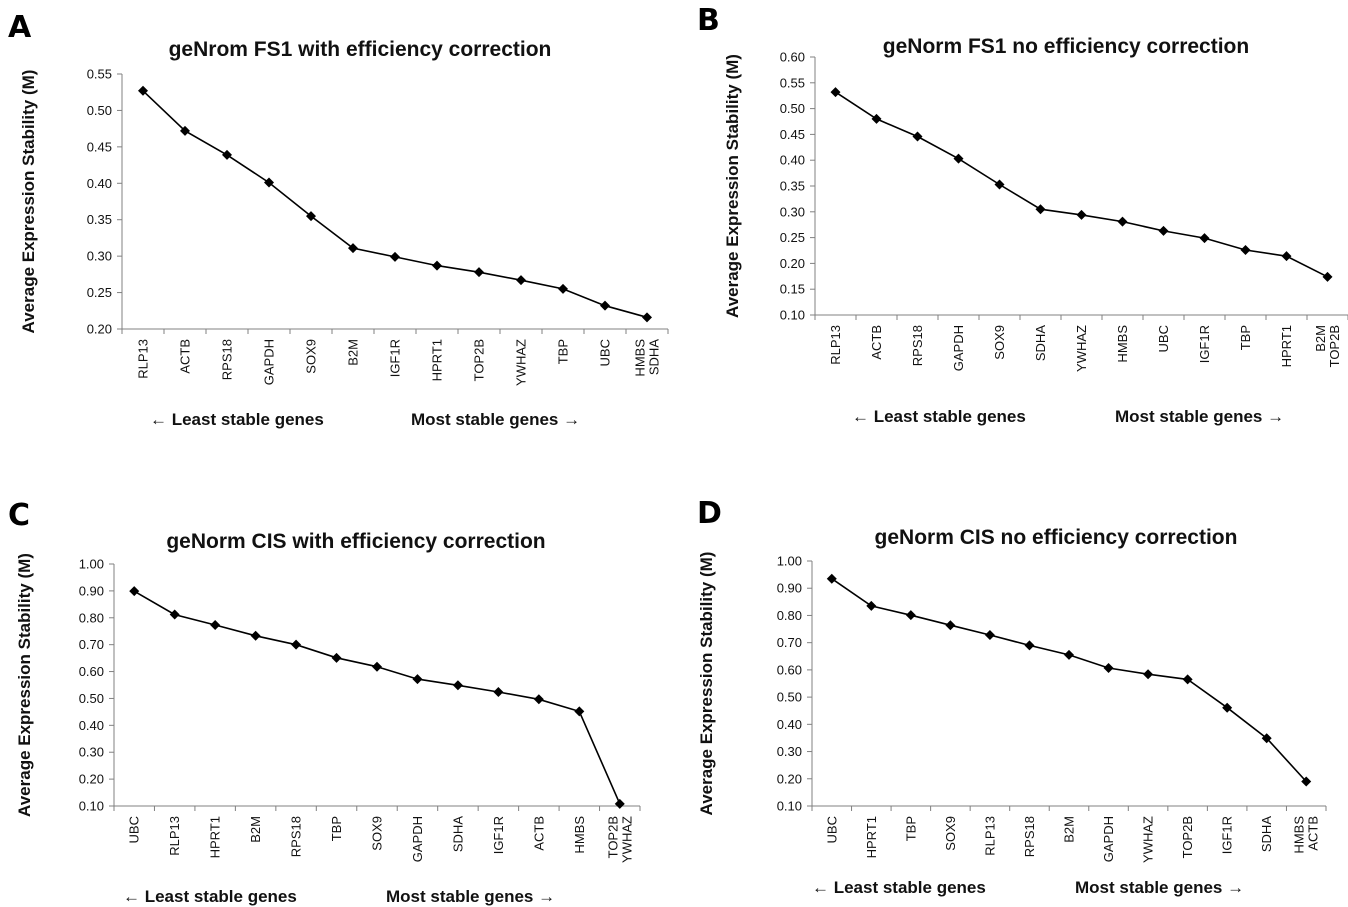 Image resolution: width=1348 pixels, height=907 pixels. I want to click on y-tick-label: 0.45, so click(792, 134).